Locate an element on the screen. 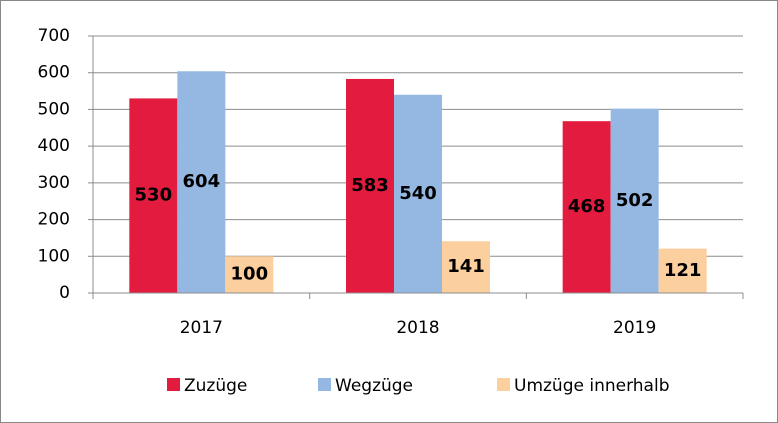  y-tick-label: 100 is located at coordinates (54, 256).